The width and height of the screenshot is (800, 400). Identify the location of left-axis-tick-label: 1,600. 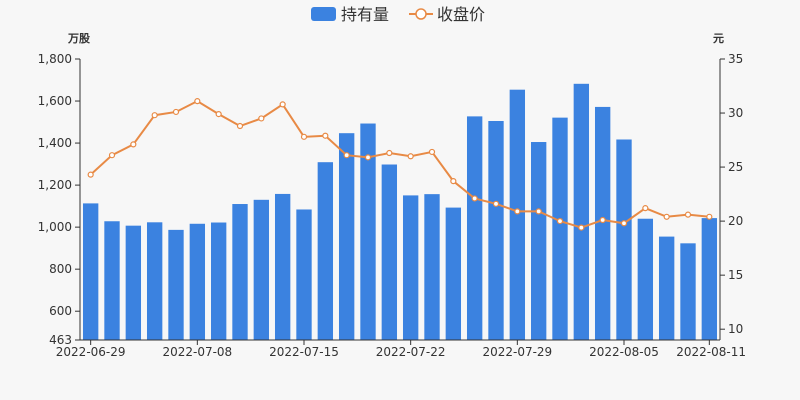
(55, 101).